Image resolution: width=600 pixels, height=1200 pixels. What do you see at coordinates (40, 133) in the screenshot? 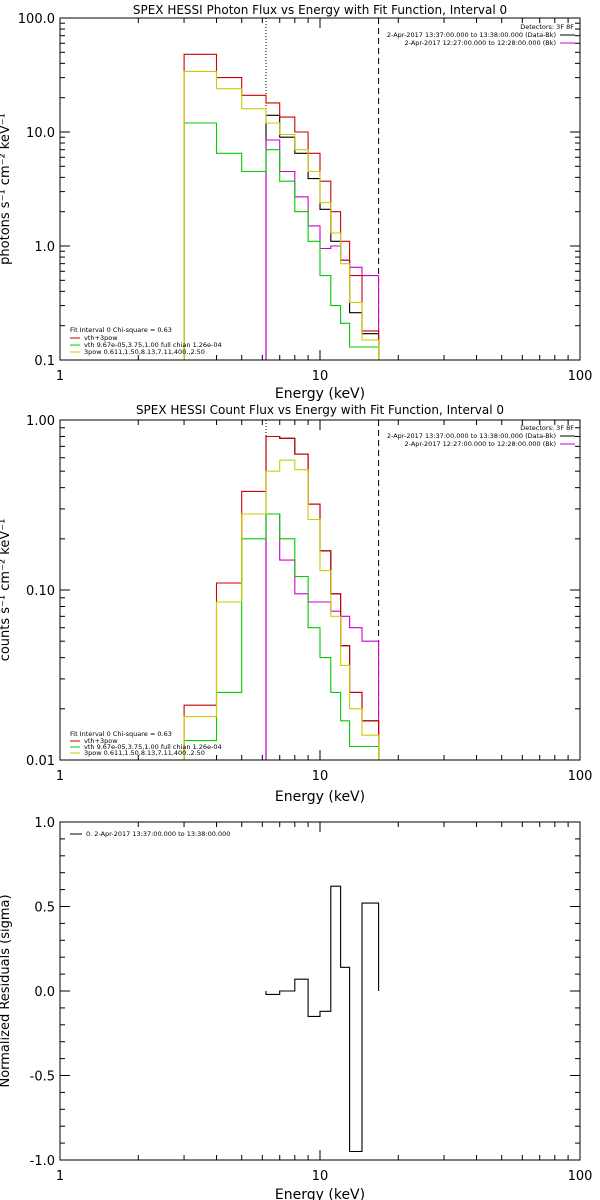
I see `y-tick-label: 10.0` at bounding box center [40, 133].